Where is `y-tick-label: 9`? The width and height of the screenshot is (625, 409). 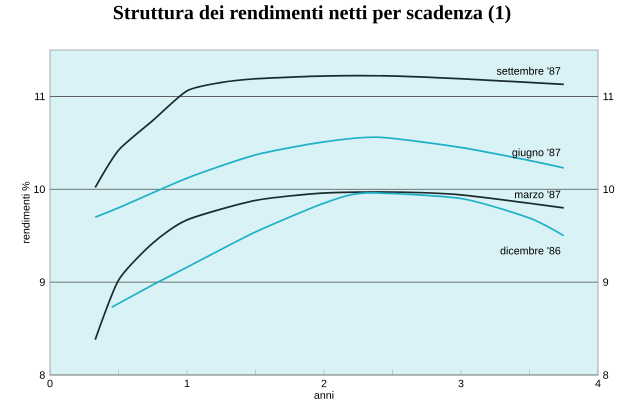 y-tick-label: 9 is located at coordinates (42, 282).